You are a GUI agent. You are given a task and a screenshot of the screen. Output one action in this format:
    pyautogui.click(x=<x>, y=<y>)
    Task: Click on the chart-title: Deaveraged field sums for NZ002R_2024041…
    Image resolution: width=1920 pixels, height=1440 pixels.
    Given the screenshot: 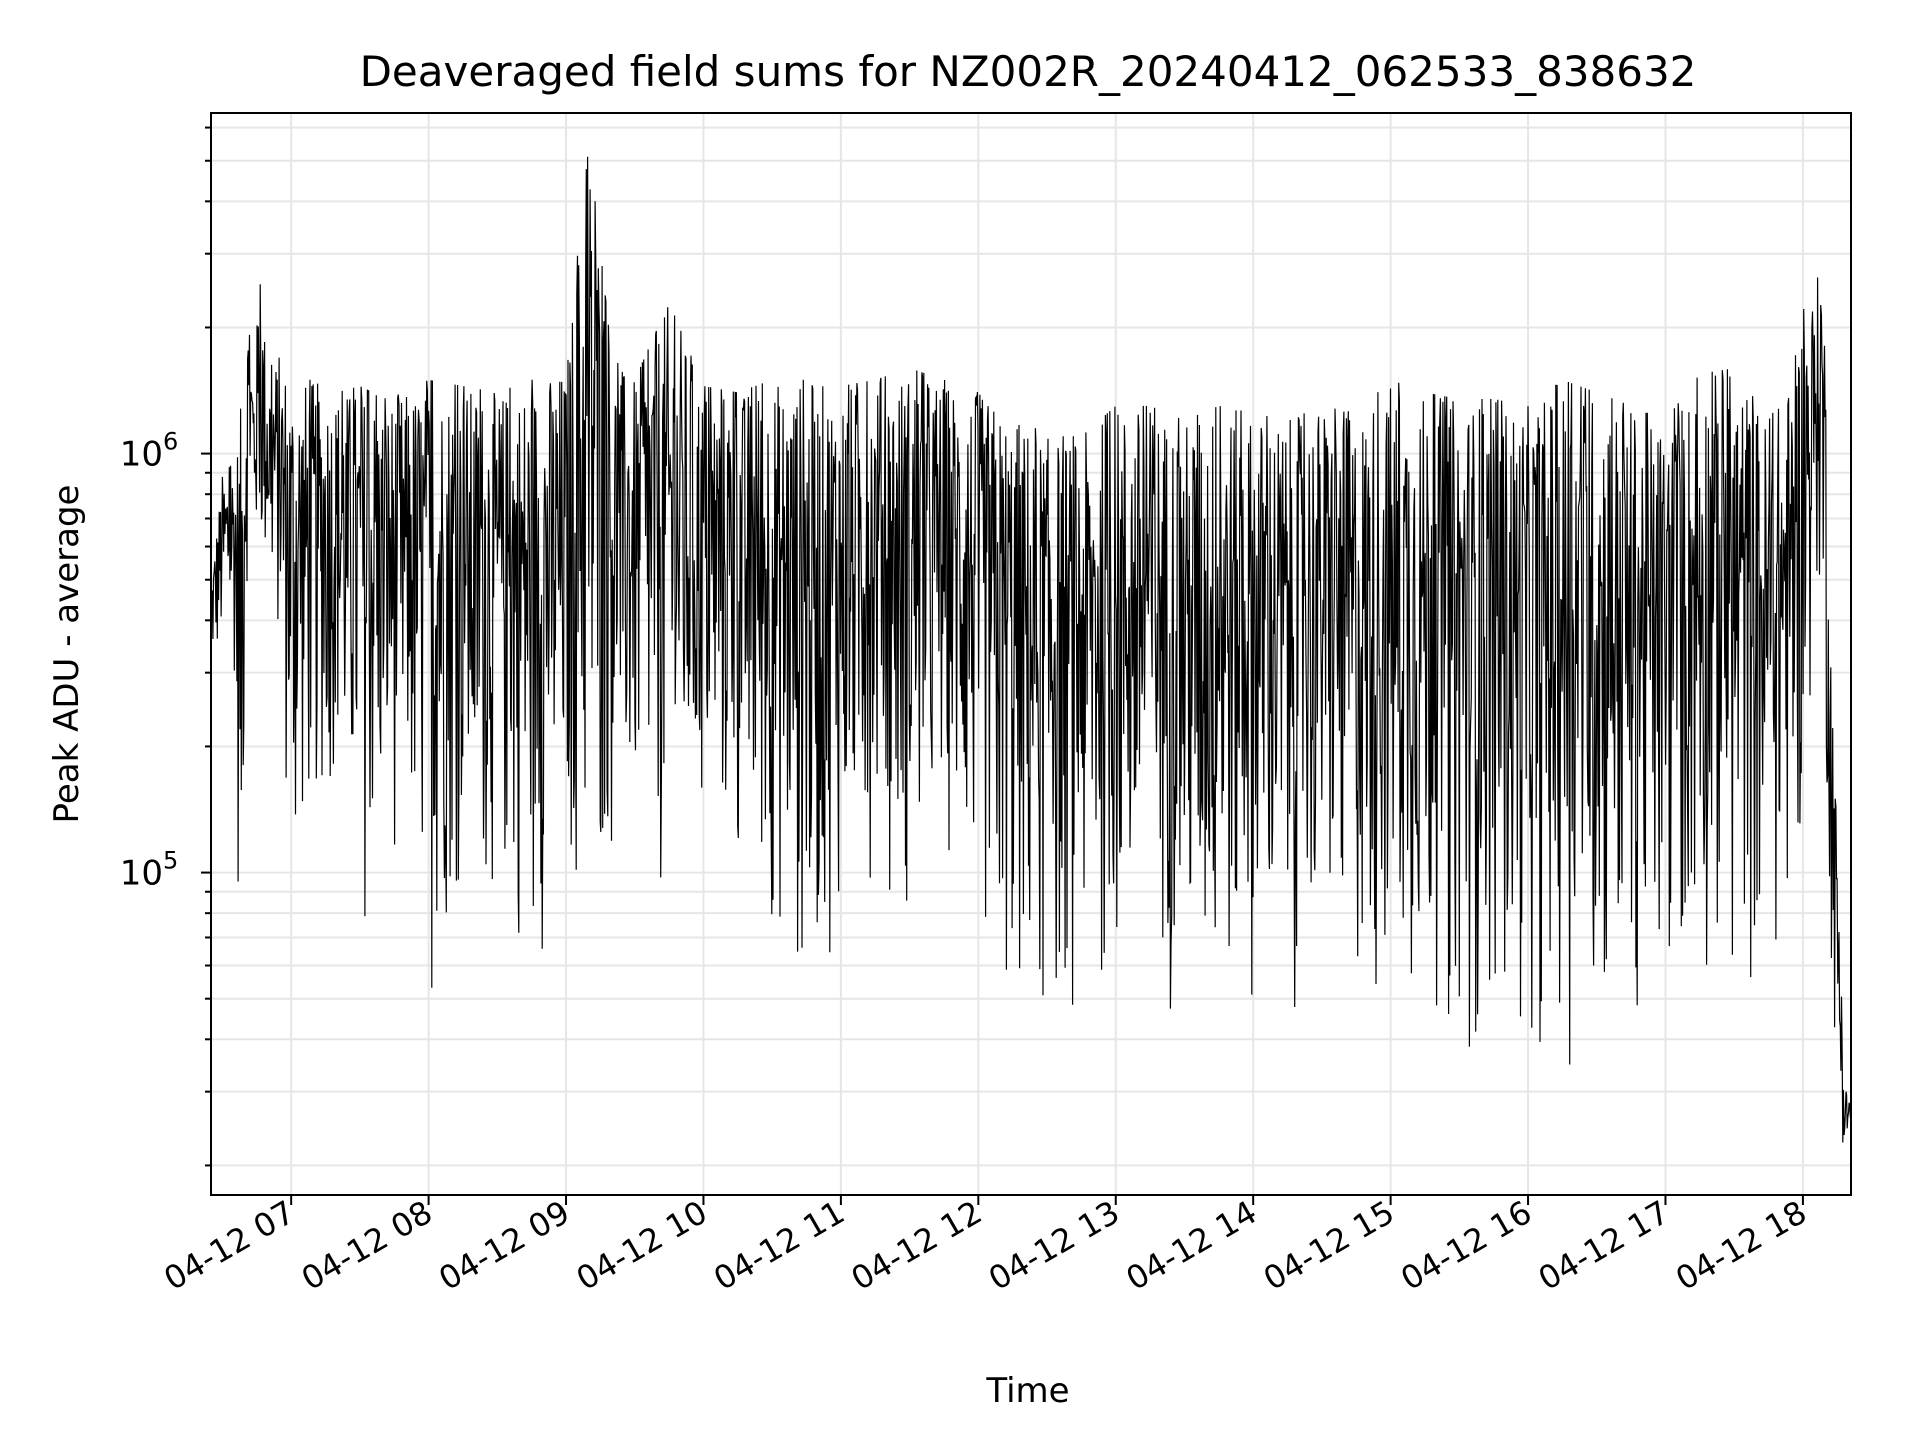 What is the action you would take?
    pyautogui.click(x=1028, y=71)
    